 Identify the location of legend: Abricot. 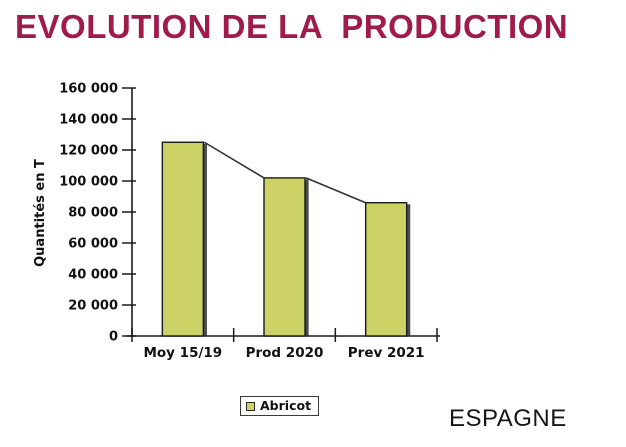
(280, 406).